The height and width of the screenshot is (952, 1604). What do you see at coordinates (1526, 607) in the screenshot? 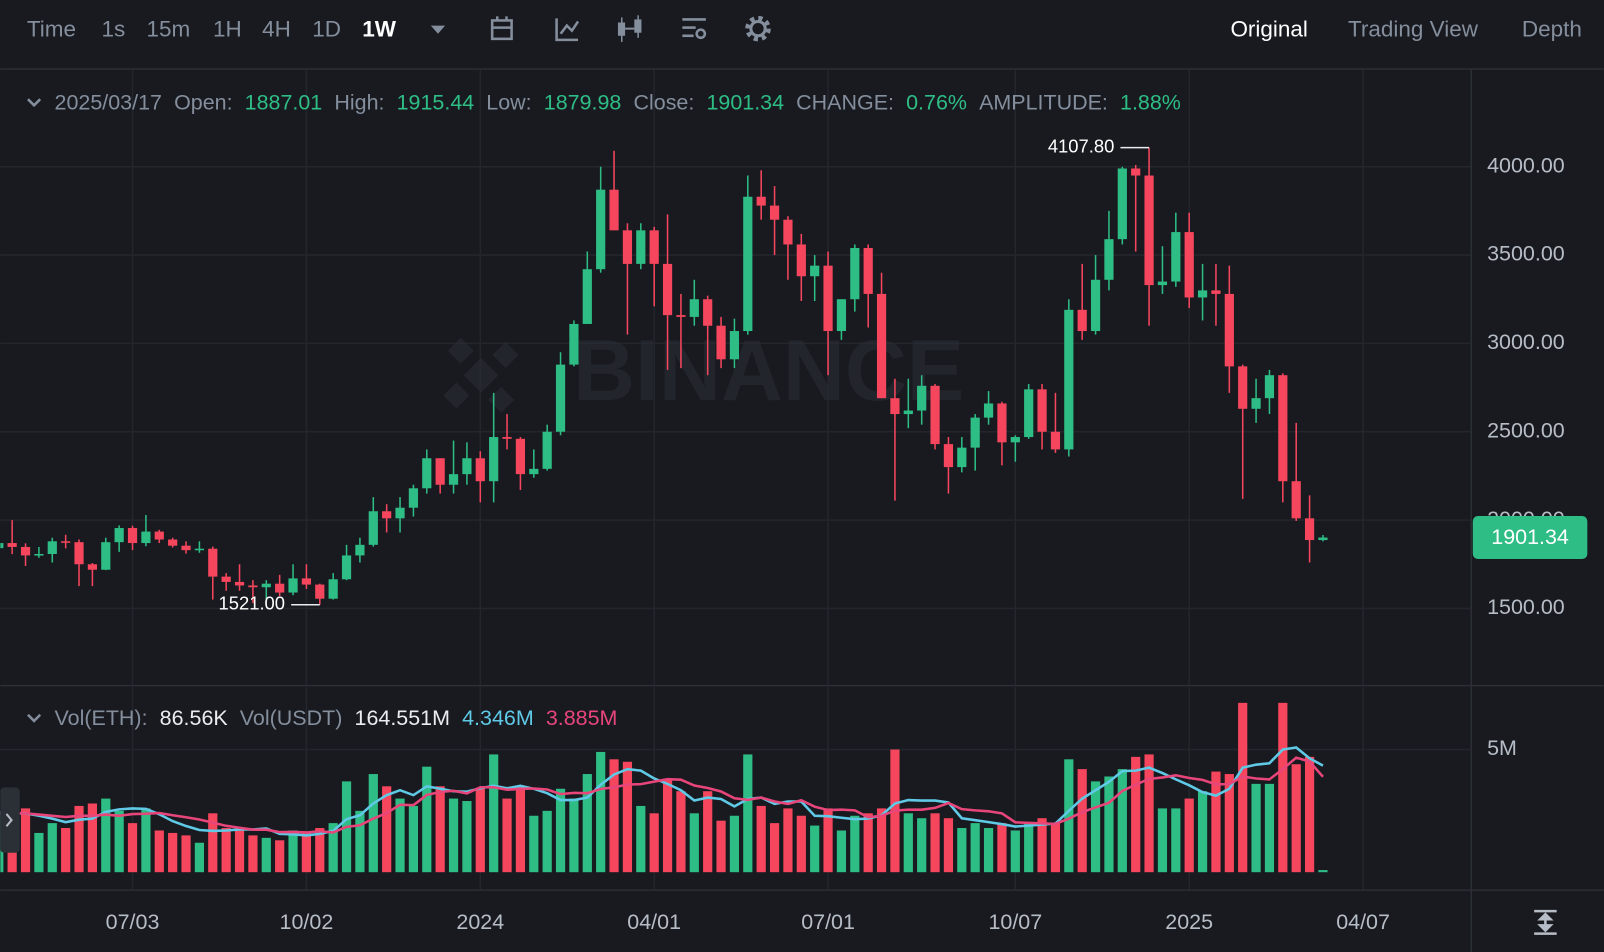
I see `y-tick-label: 1500.00` at bounding box center [1526, 607].